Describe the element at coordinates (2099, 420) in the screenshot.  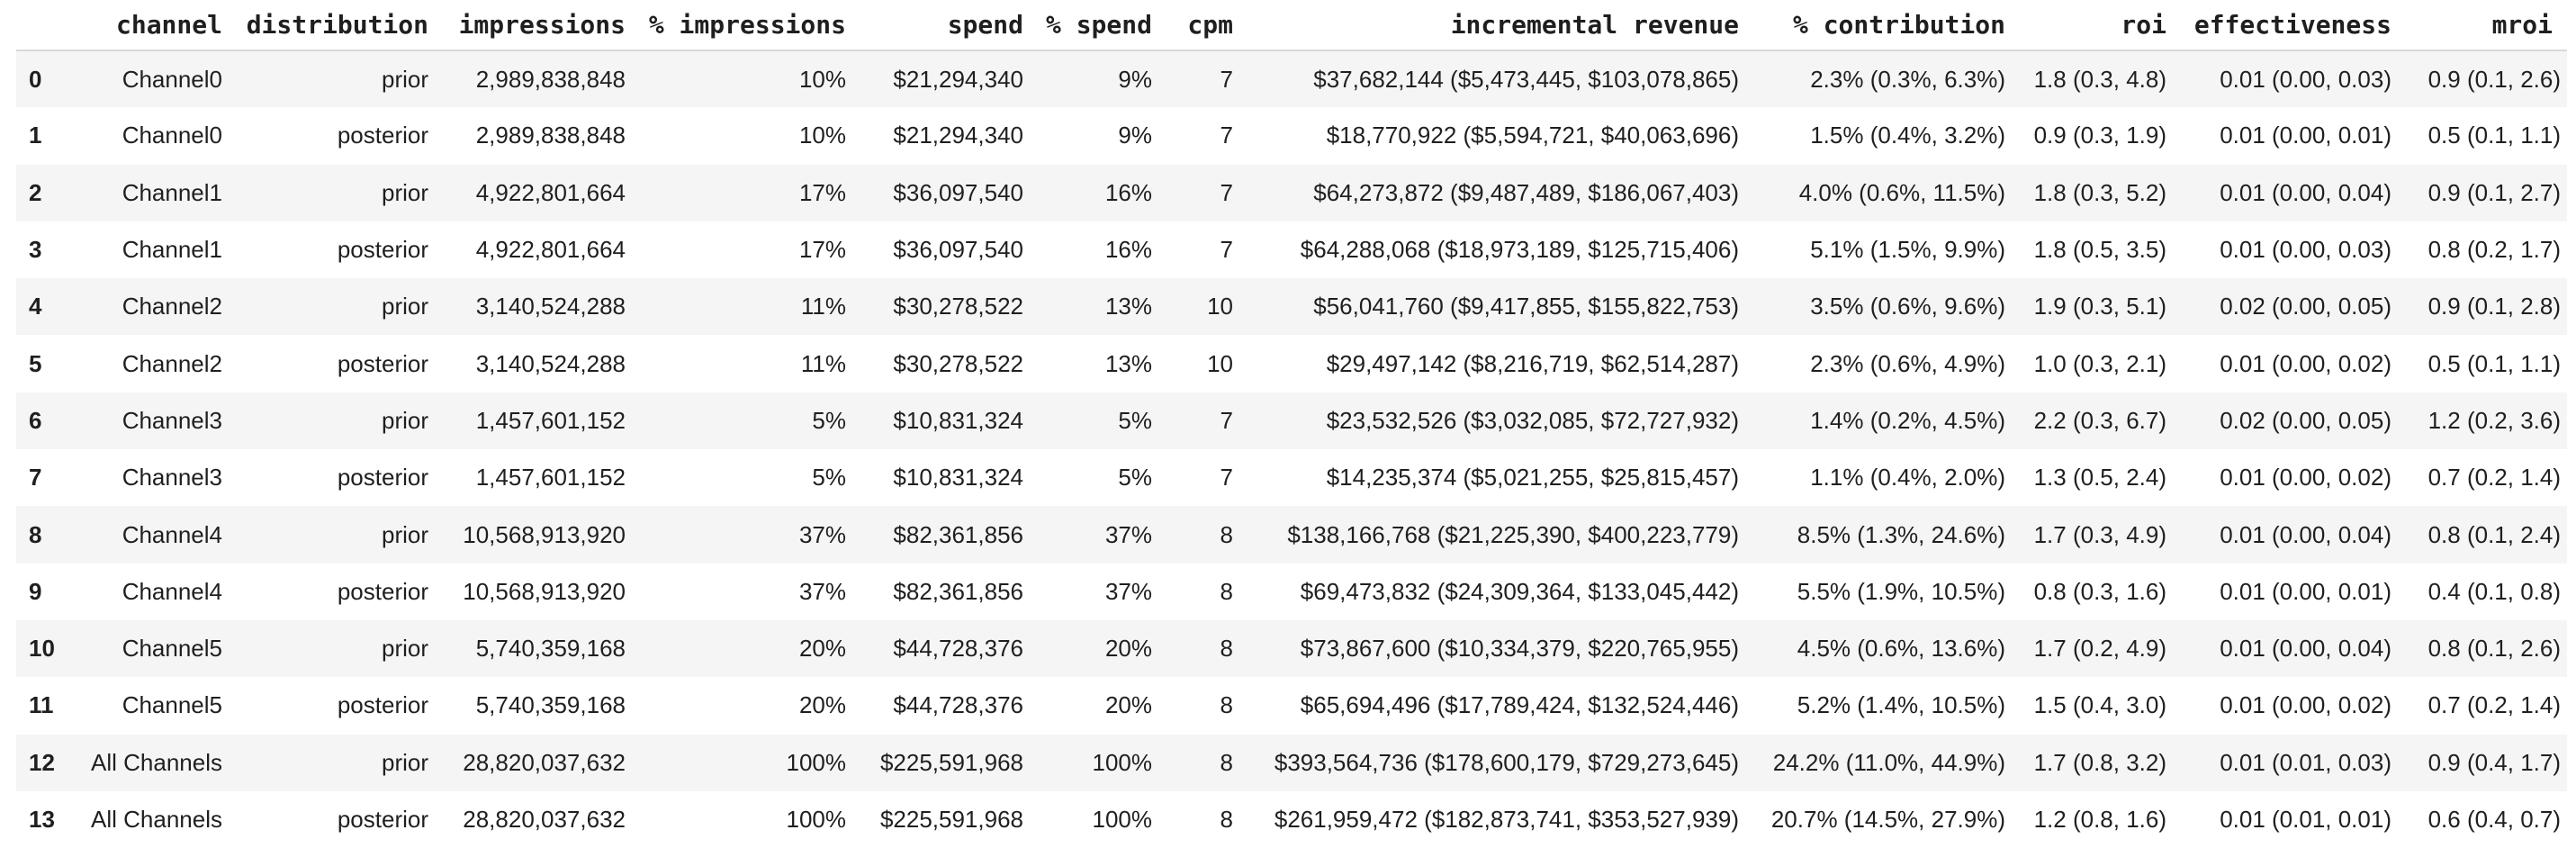
I see `cell-roi: 2.2 (0.3, 6.7)` at that location.